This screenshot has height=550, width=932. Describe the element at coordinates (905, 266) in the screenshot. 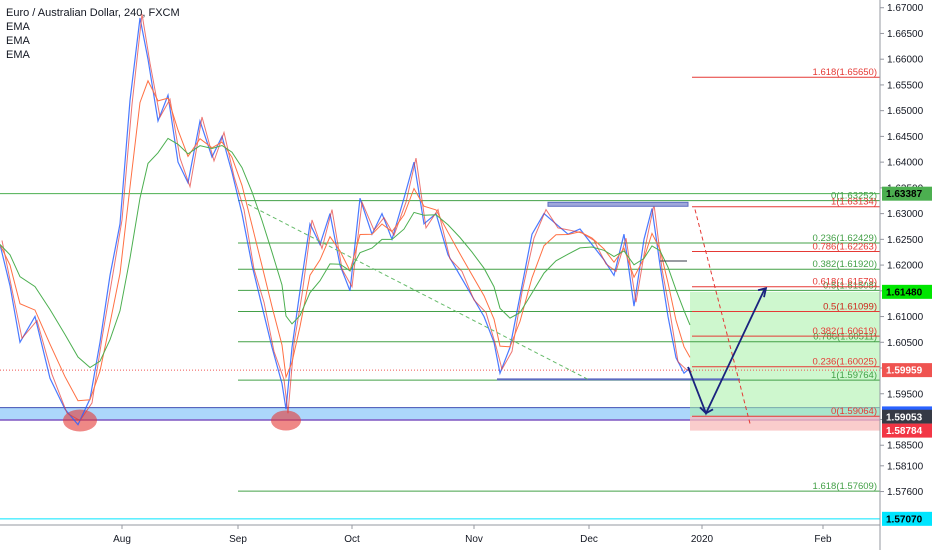

I see `y-tick-label: 1.62000` at that location.